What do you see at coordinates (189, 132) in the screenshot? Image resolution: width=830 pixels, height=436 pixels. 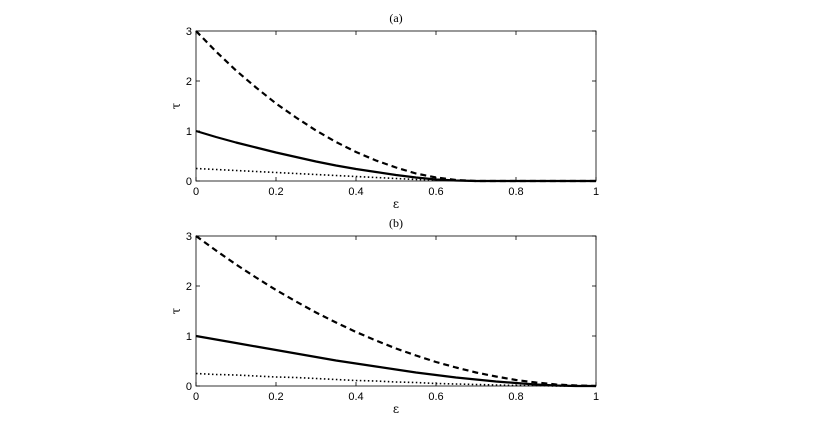 I see `panel-a-y-tick-label: 1` at bounding box center [189, 132].